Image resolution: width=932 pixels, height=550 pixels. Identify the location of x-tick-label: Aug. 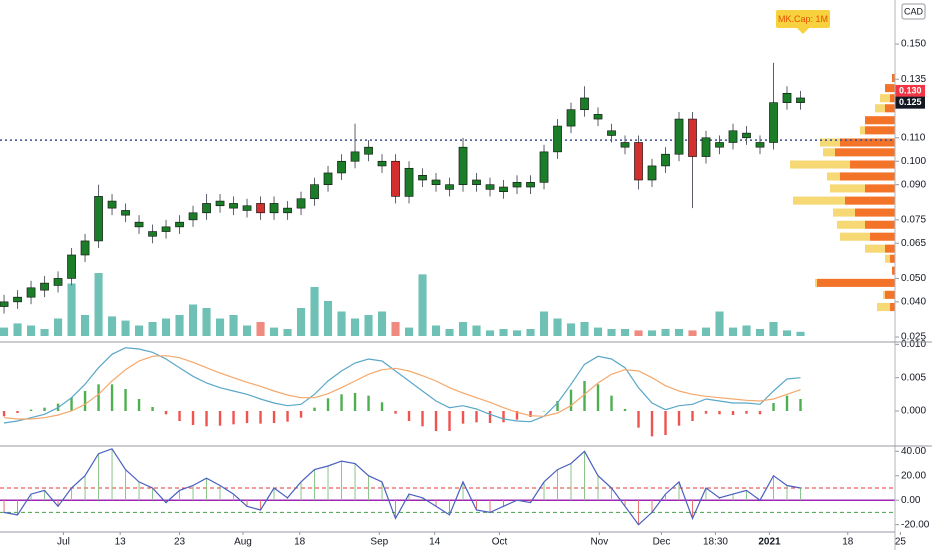
(243, 542).